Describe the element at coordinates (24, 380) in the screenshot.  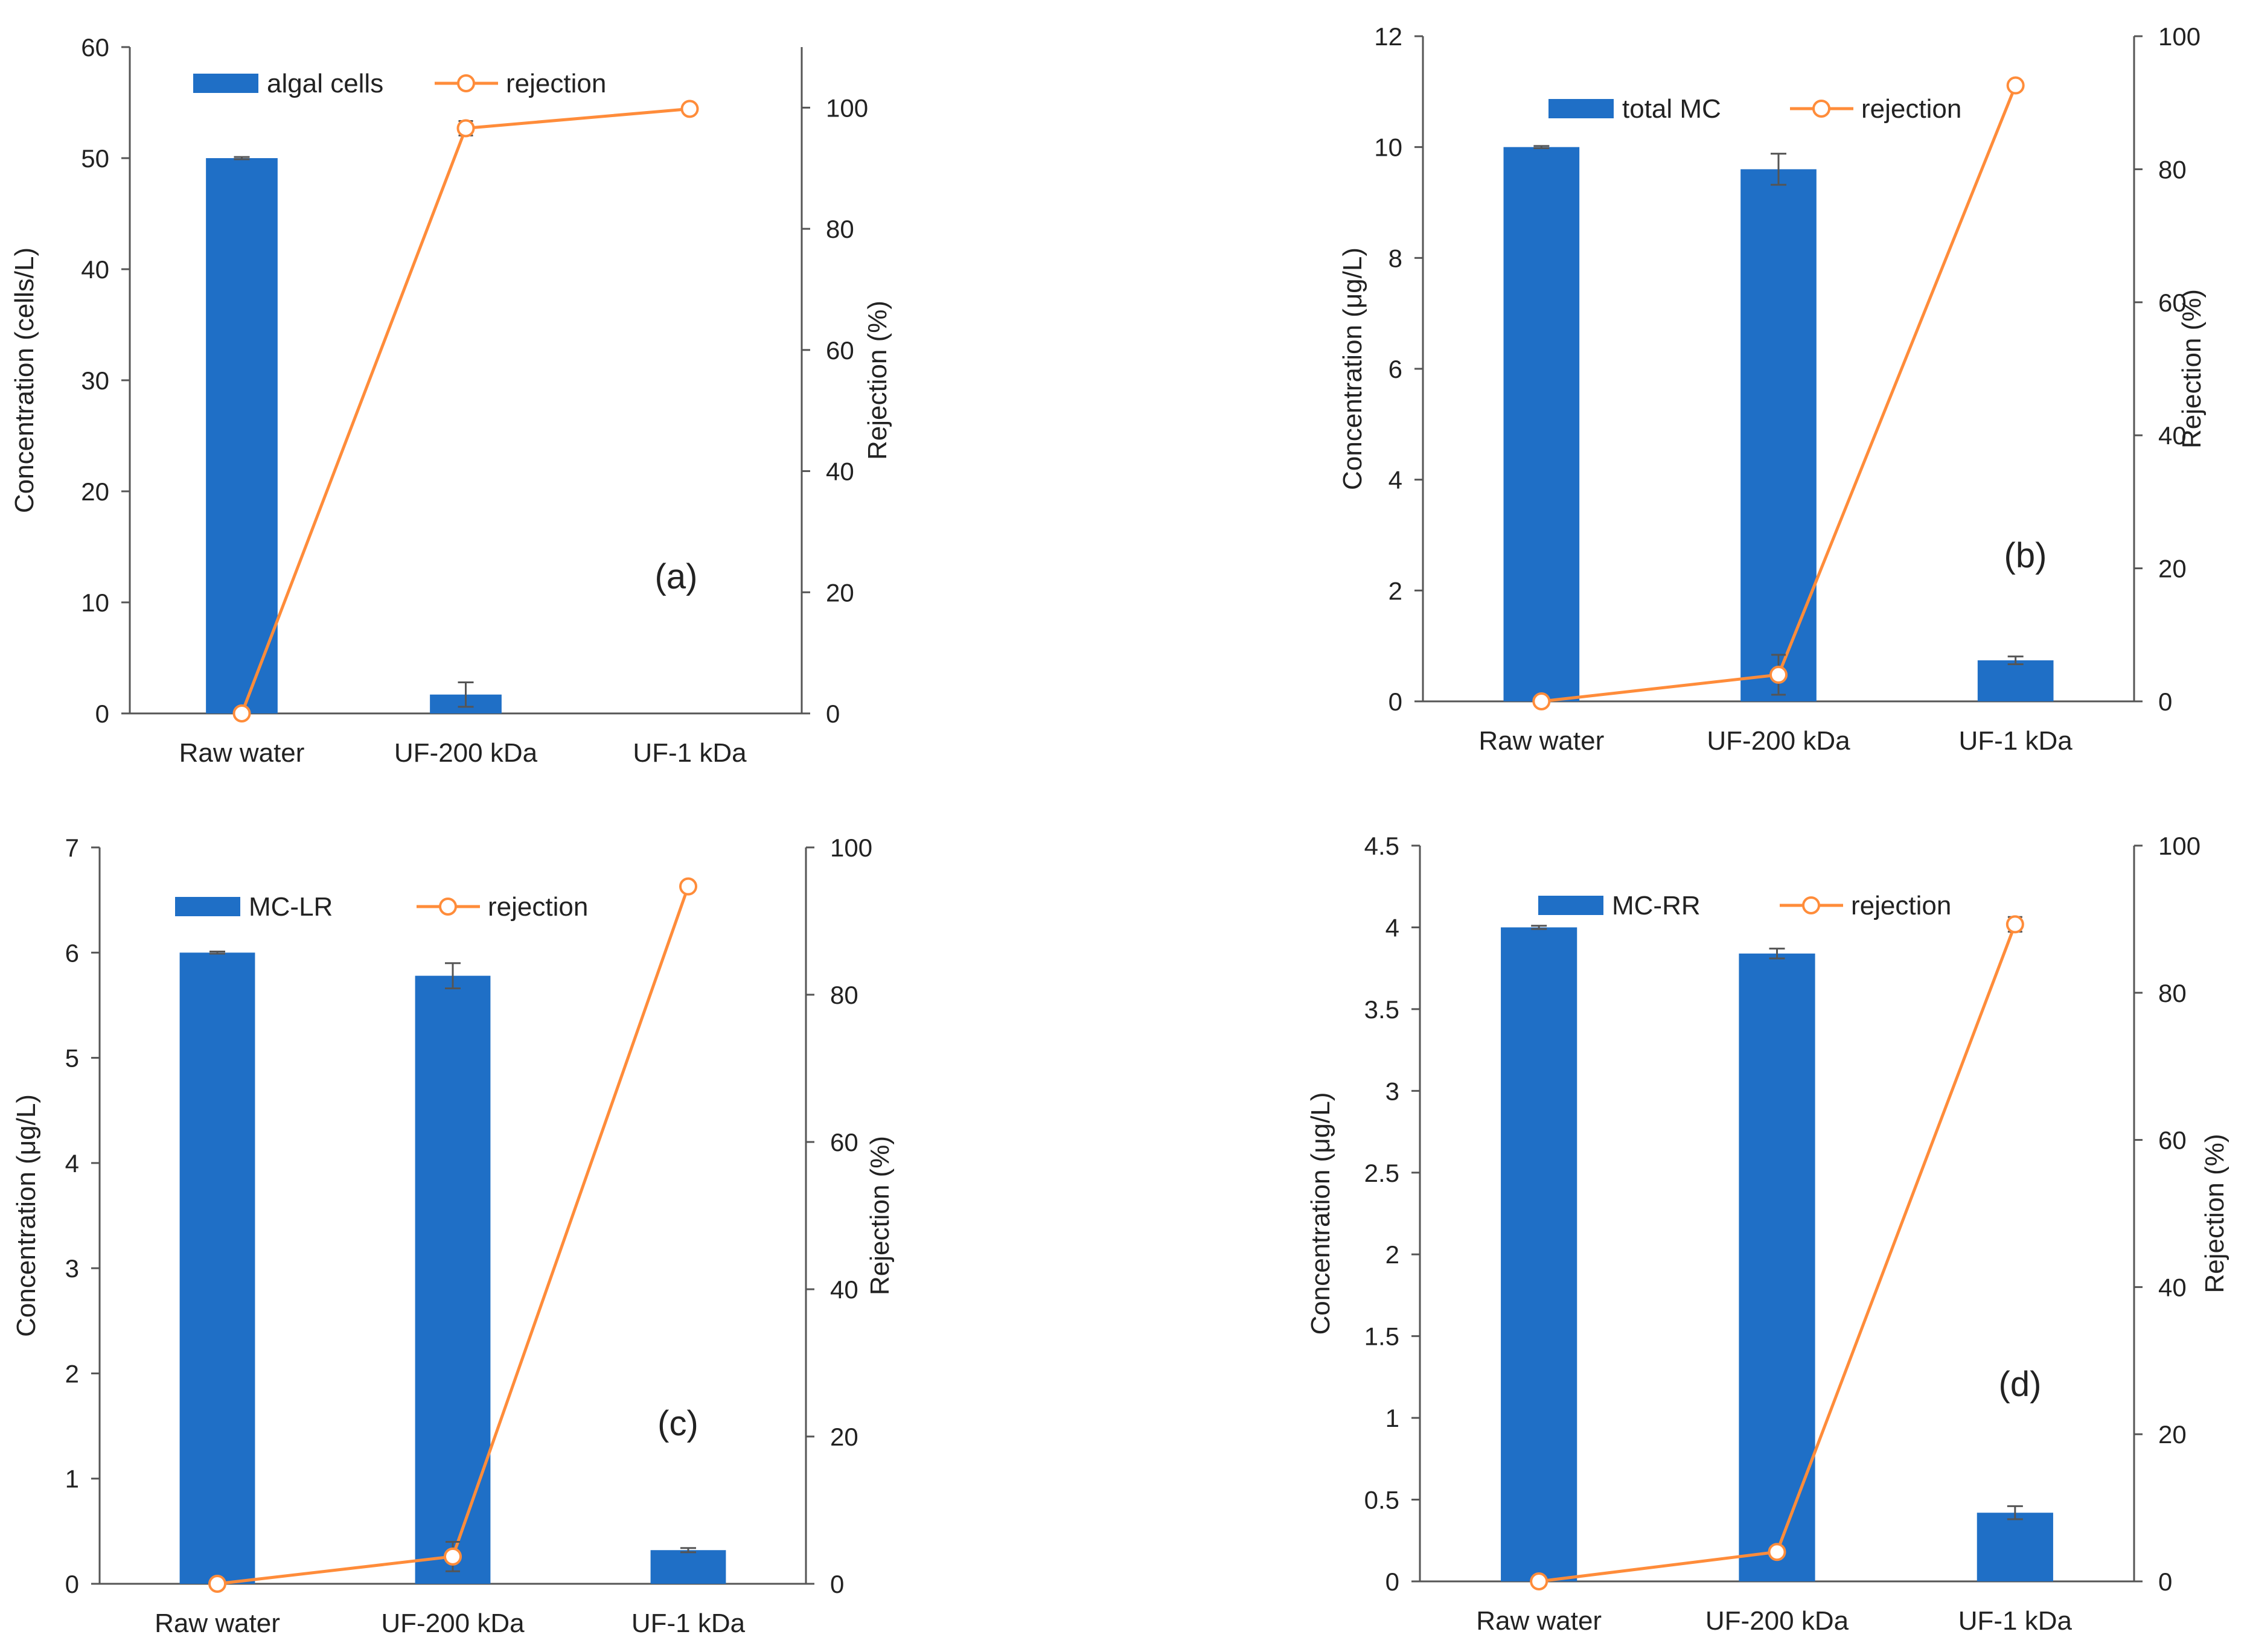
I see `y-axis-title: Concentration (cells/L)` at that location.